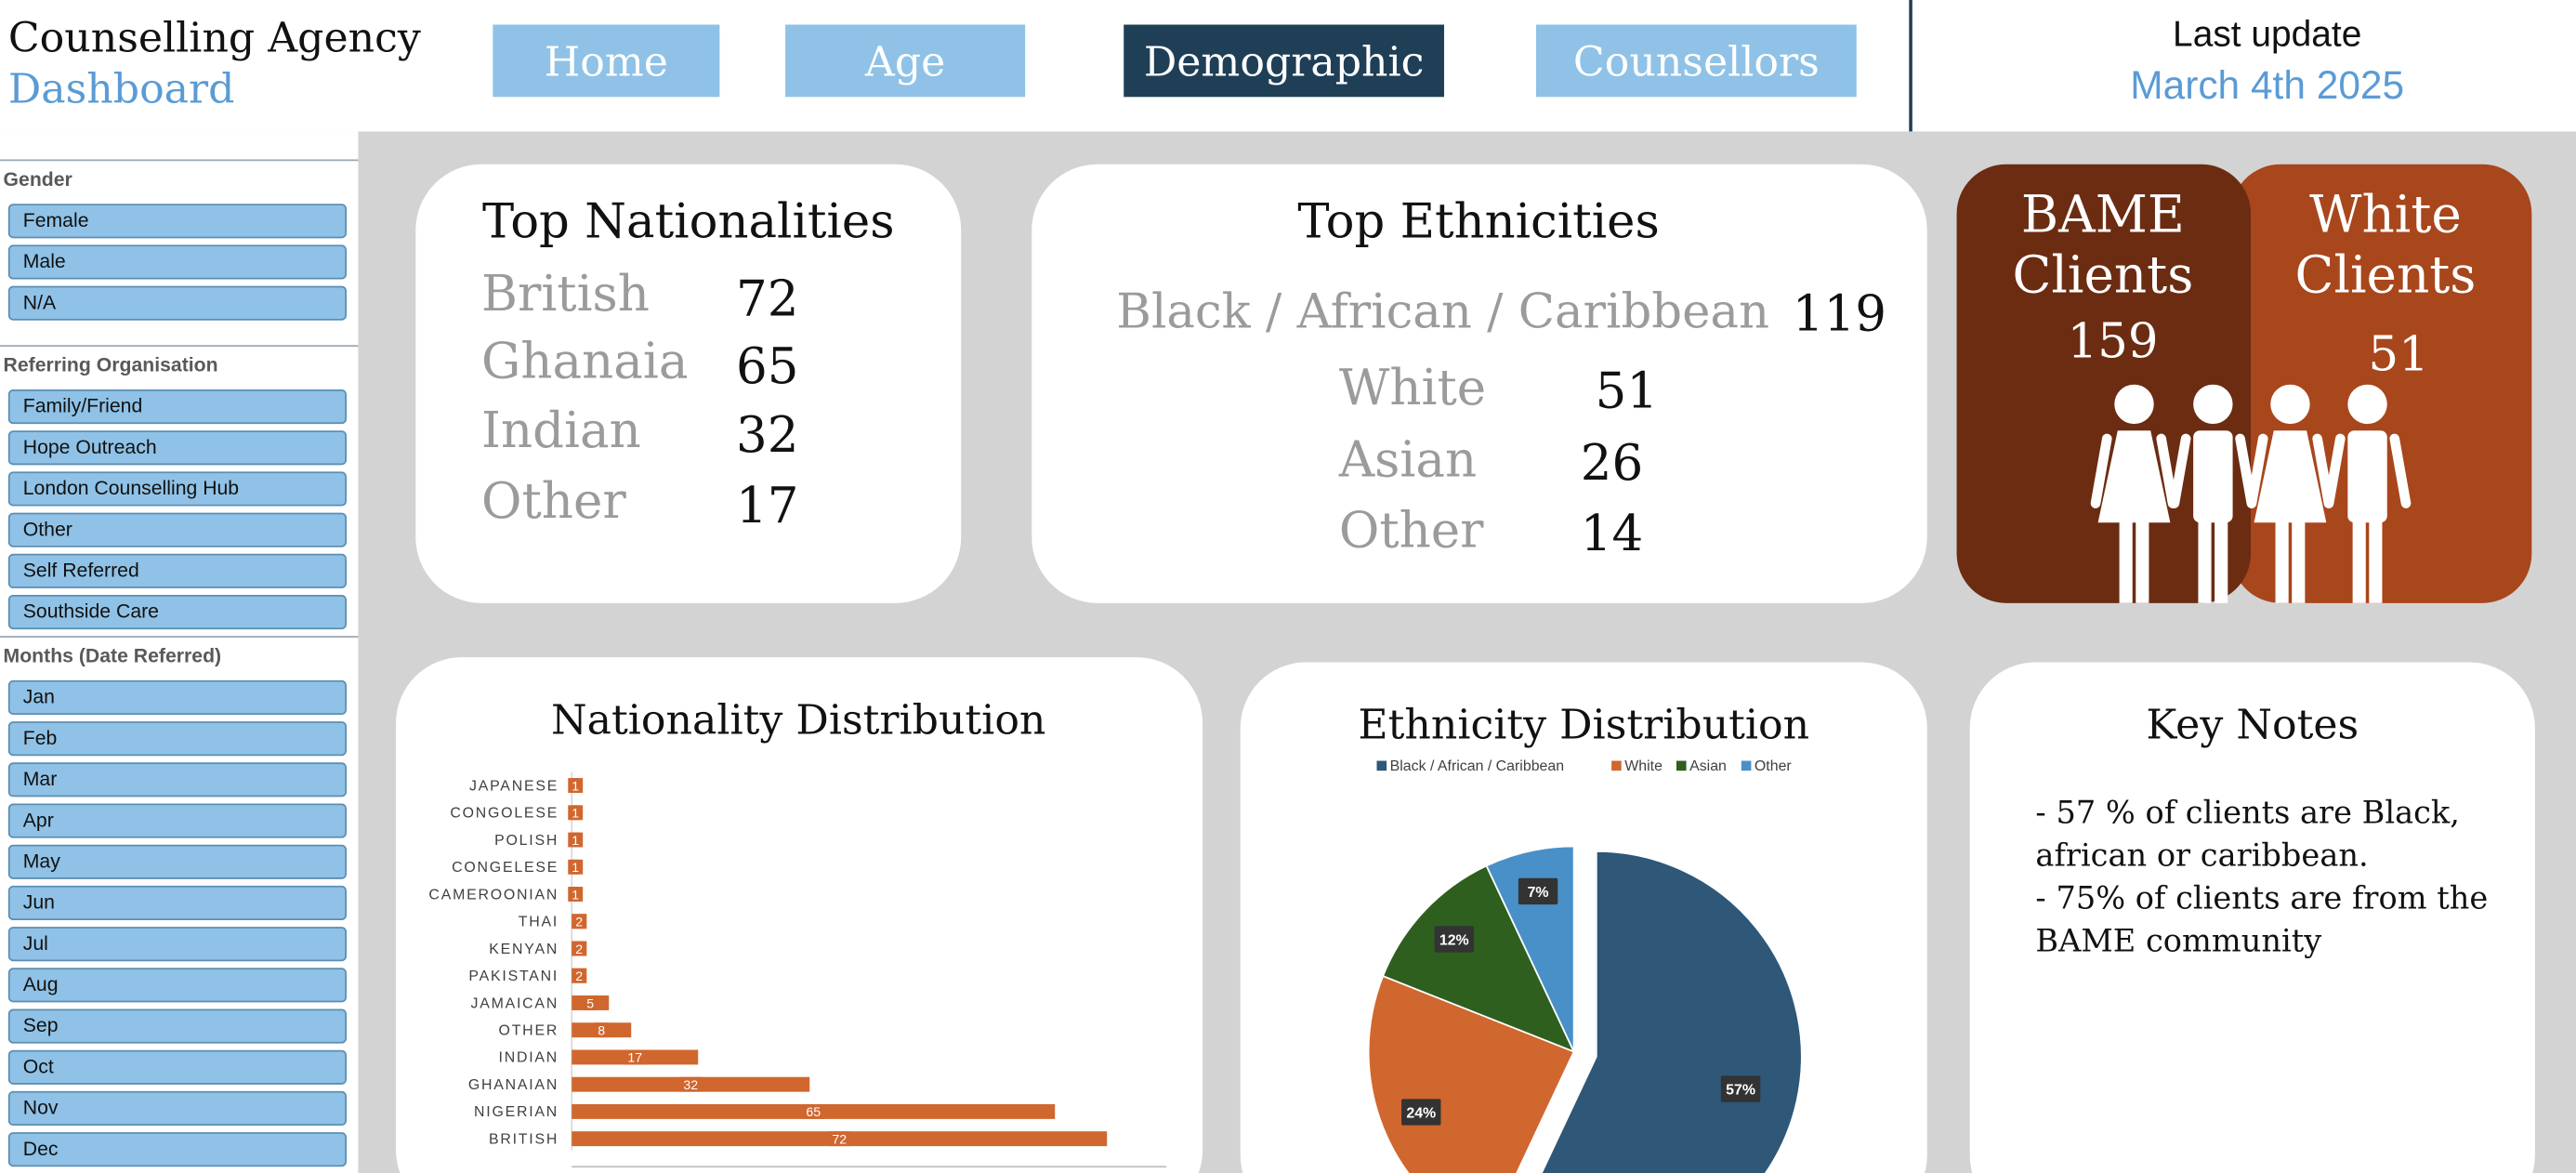 Image resolution: width=2576 pixels, height=1173 pixels. I want to click on slicer-item: May, so click(177, 861).